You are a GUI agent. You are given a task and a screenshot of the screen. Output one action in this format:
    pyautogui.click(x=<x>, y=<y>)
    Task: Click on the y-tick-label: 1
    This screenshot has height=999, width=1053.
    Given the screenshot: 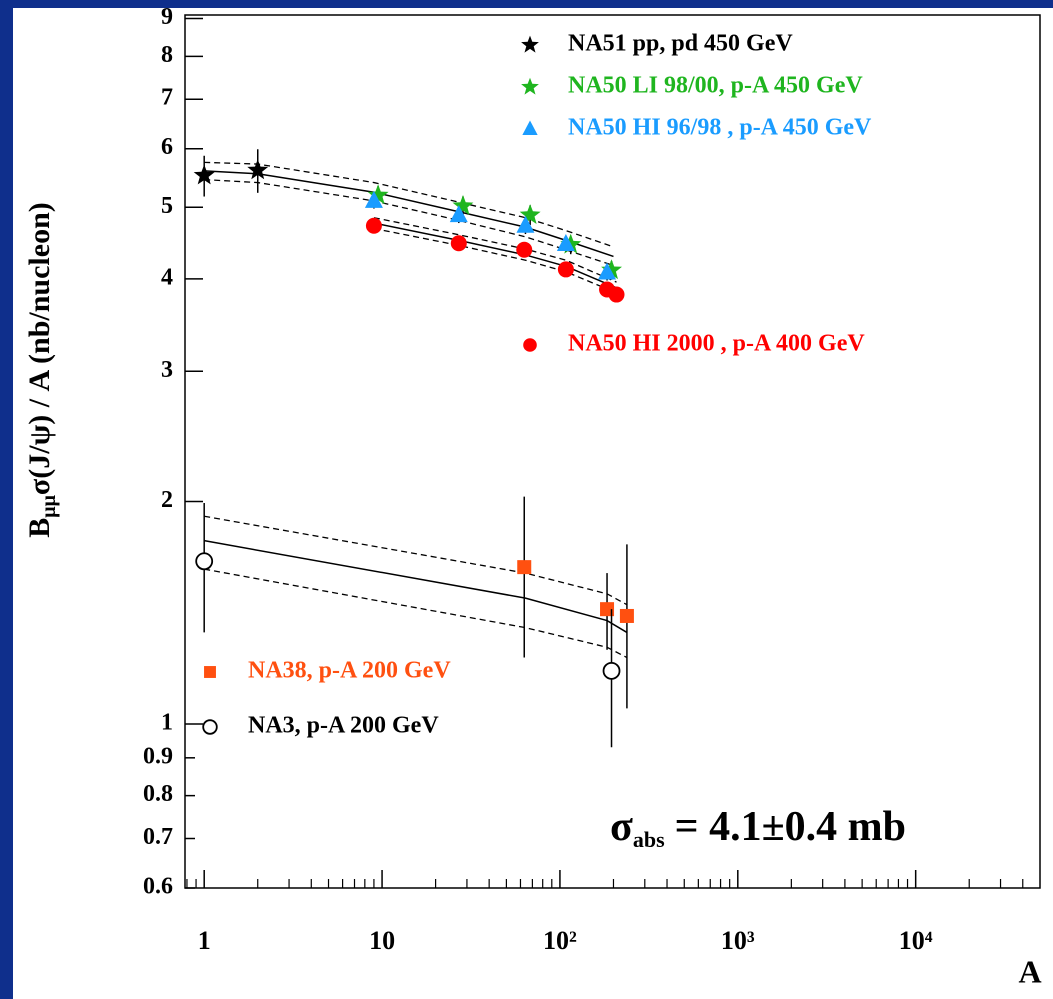 What is the action you would take?
    pyautogui.click(x=167, y=722)
    